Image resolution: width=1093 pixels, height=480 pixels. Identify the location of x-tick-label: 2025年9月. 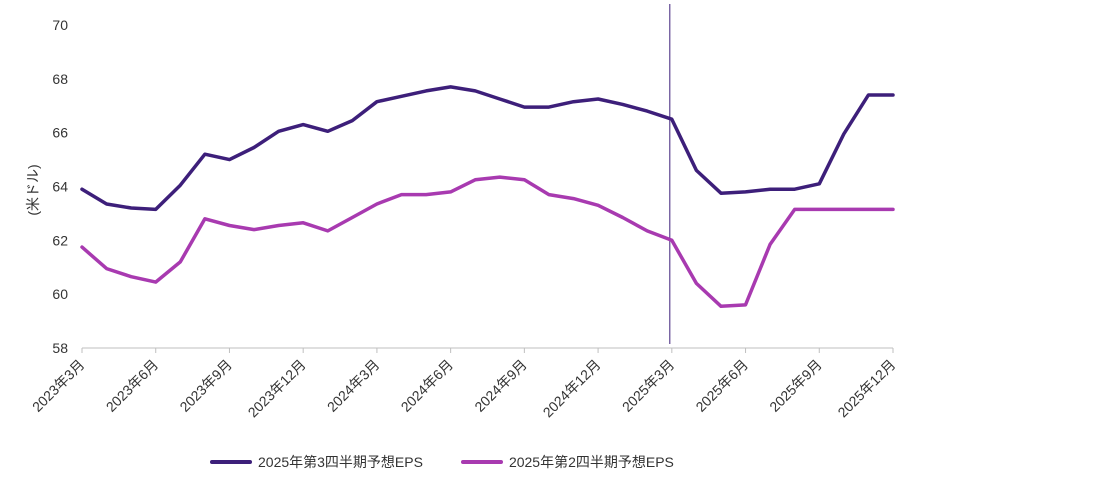
(795, 385).